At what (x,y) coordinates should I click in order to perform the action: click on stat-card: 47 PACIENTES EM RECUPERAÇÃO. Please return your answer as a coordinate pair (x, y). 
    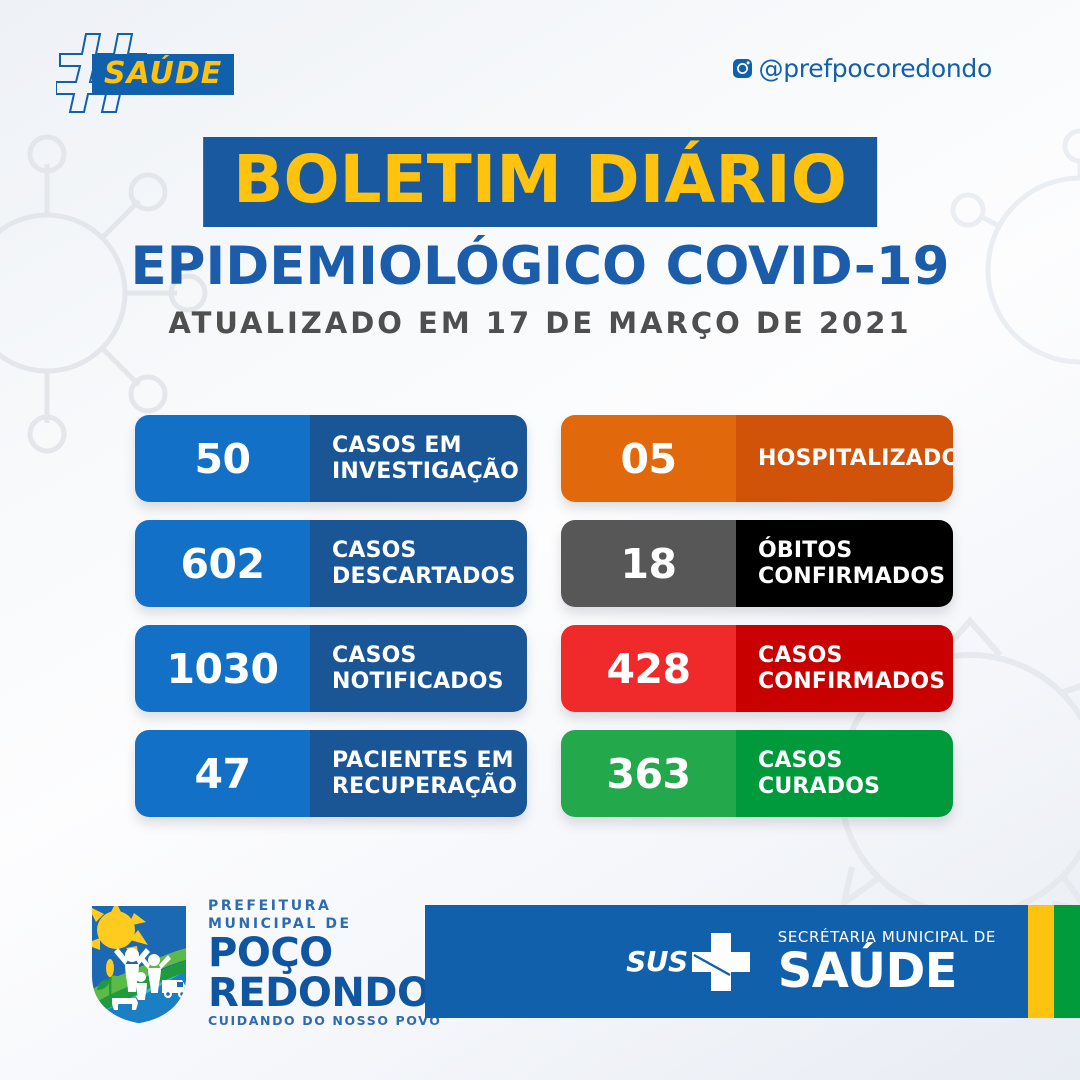
    Looking at the image, I should click on (331, 773).